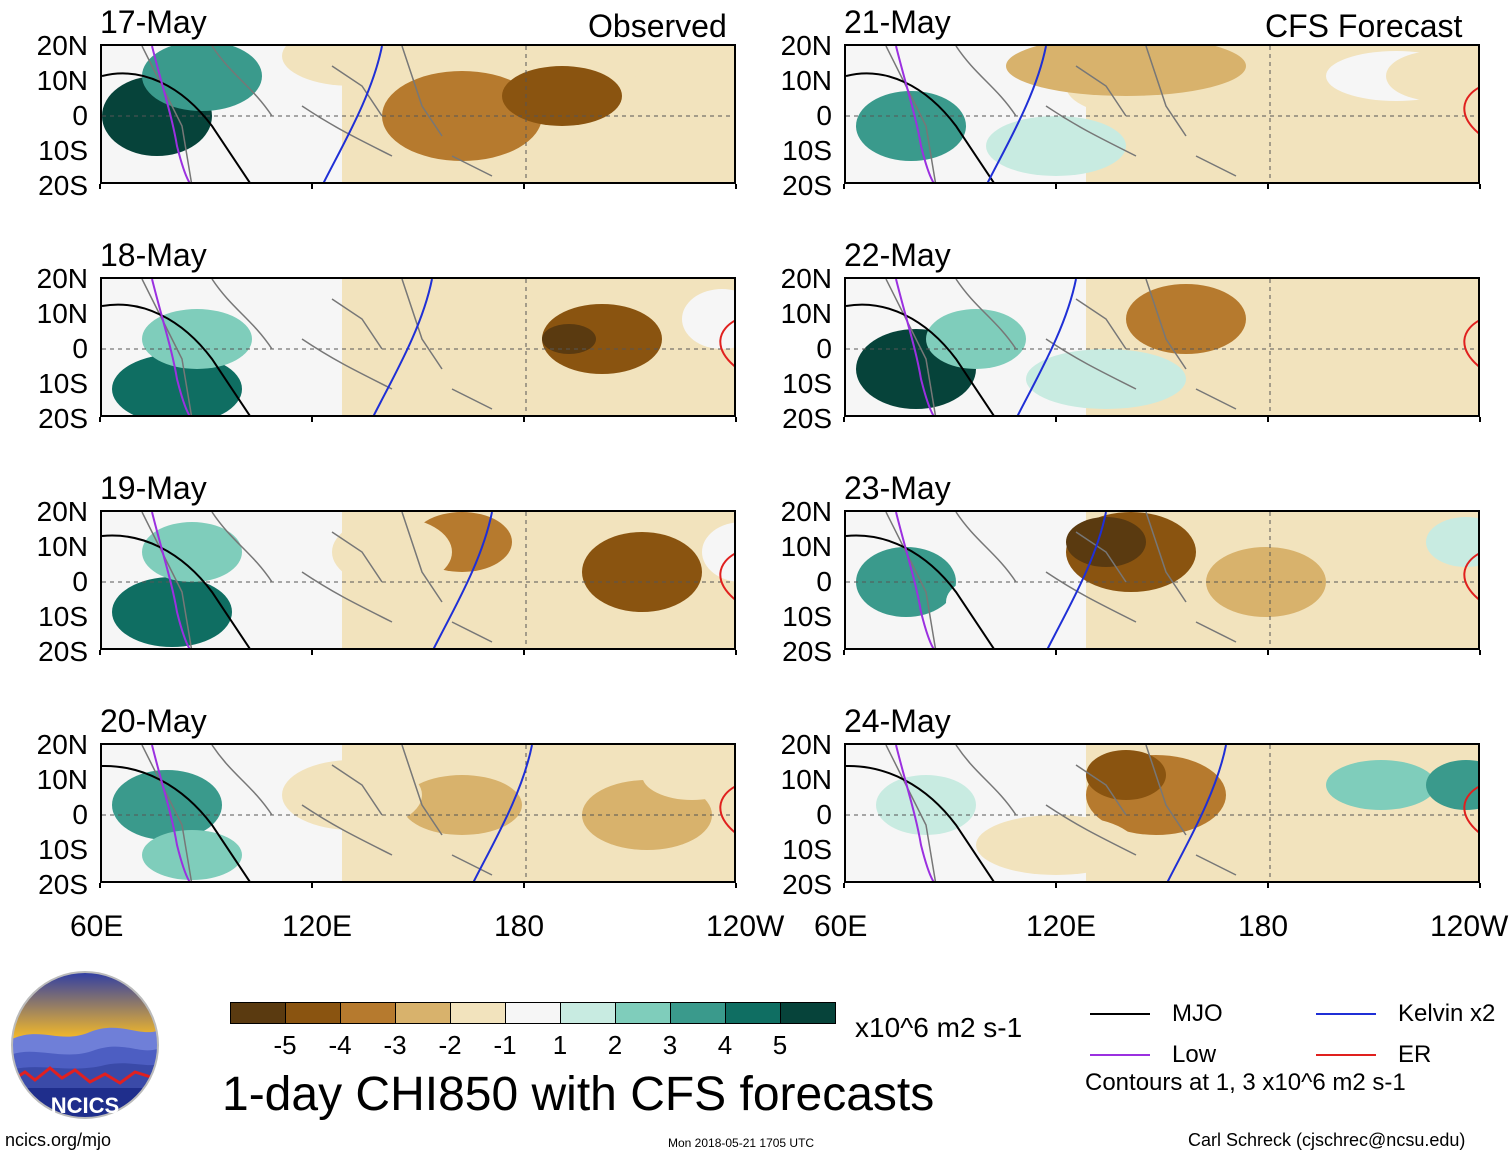  What do you see at coordinates (1061, 926) in the screenshot?
I see `x-tick-label: 120E` at bounding box center [1061, 926].